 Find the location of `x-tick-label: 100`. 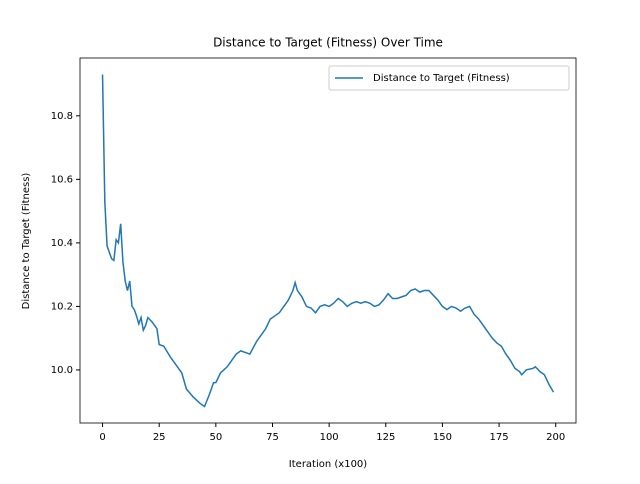

x-tick-label: 100 is located at coordinates (329, 437).